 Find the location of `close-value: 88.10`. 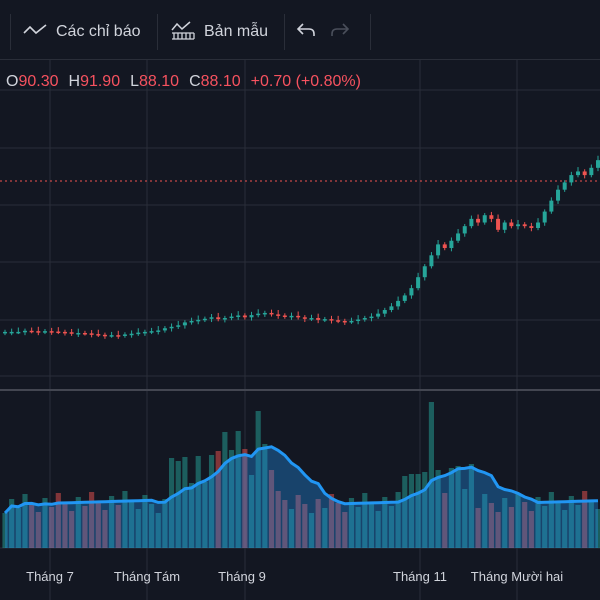

close-value: 88.10 is located at coordinates (220, 81).